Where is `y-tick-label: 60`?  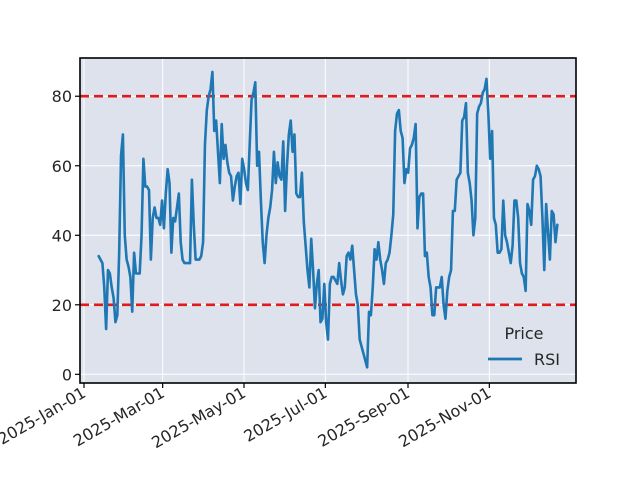 y-tick-label: 60 is located at coordinates (62, 166).